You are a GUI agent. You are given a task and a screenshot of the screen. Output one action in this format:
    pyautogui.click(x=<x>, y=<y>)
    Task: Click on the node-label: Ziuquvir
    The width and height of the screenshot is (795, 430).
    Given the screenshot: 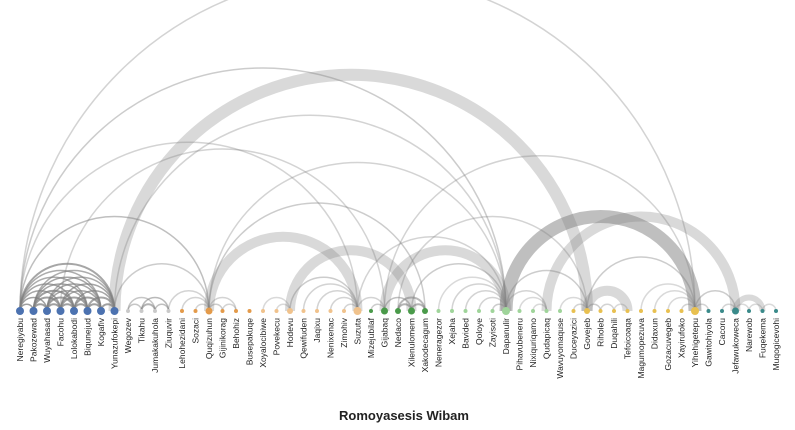 What is the action you would take?
    pyautogui.click(x=169, y=333)
    